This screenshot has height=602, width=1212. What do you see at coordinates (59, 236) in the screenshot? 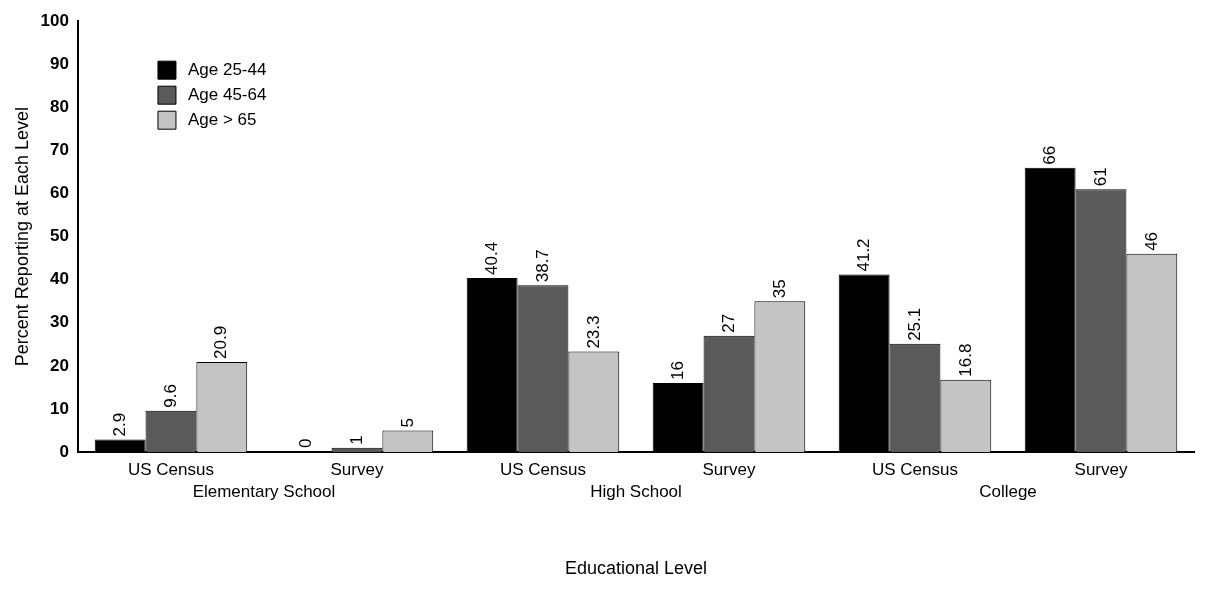
I see `y-tick-label: 50` at bounding box center [59, 236].